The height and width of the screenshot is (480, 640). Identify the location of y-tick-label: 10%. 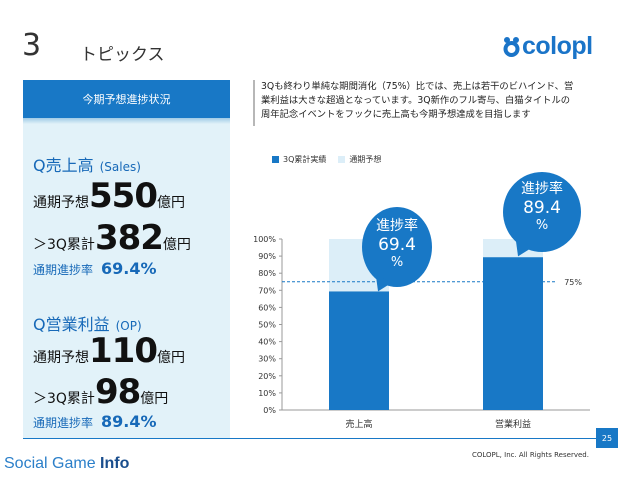
(267, 393).